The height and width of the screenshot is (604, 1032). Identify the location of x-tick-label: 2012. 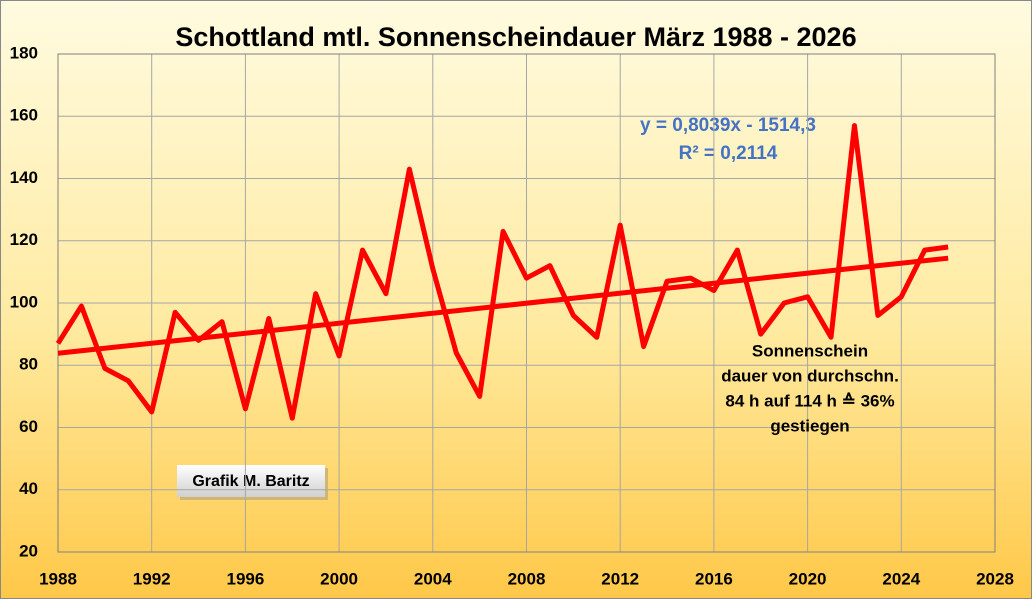
(620, 578).